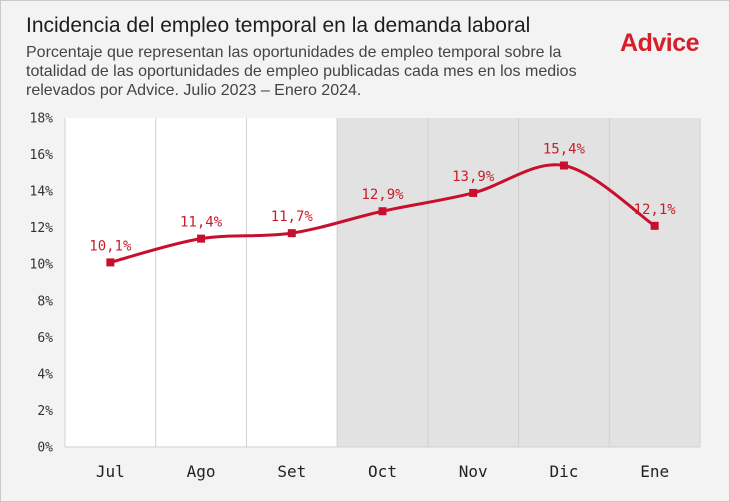 Image resolution: width=730 pixels, height=502 pixels. Describe the element at coordinates (110, 246) in the screenshot. I see `data-label: 10,1%` at that location.